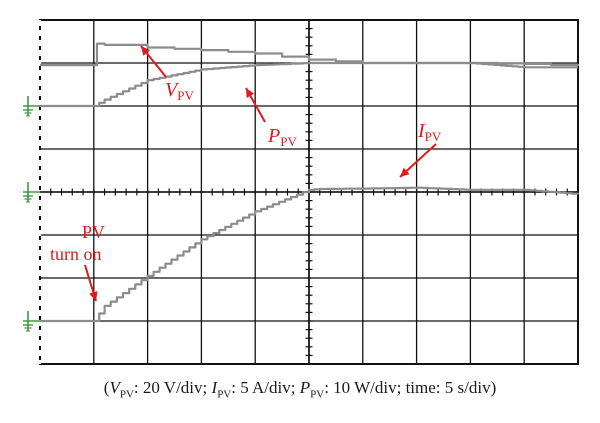 The height and width of the screenshot is (423, 600). What do you see at coordinates (288, 141) in the screenshot?
I see `label-ppv-sub: PV` at bounding box center [288, 141].